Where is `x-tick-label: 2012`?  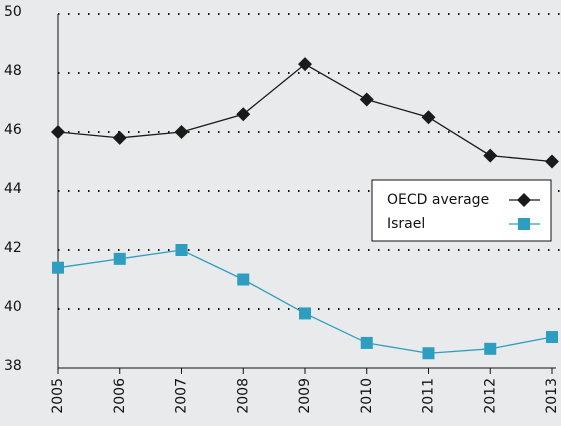
x-tick-label: 2012 is located at coordinates (490, 396).